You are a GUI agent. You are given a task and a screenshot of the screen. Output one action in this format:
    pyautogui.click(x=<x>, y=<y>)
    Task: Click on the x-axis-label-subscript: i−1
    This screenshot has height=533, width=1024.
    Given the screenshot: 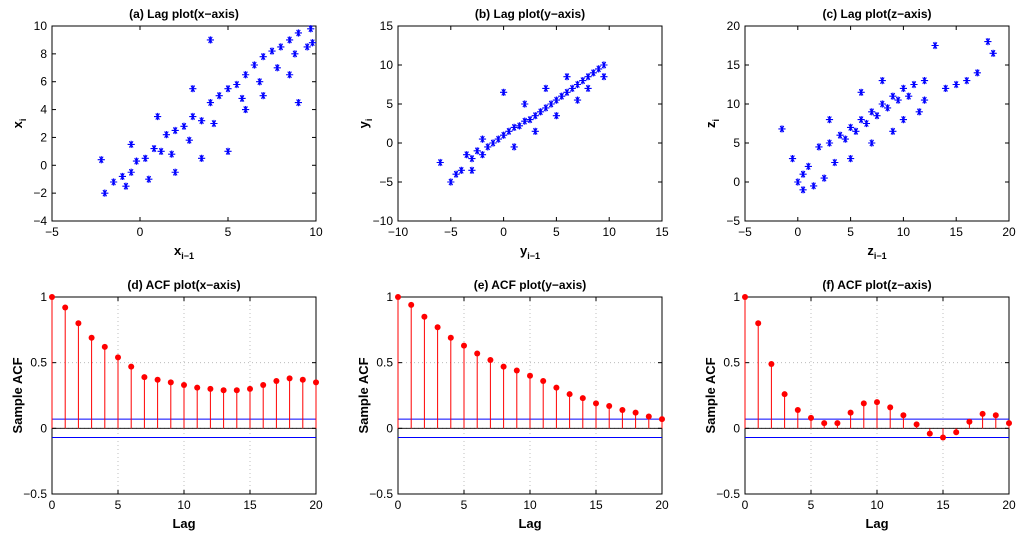 What is the action you would take?
    pyautogui.click(x=880, y=256)
    